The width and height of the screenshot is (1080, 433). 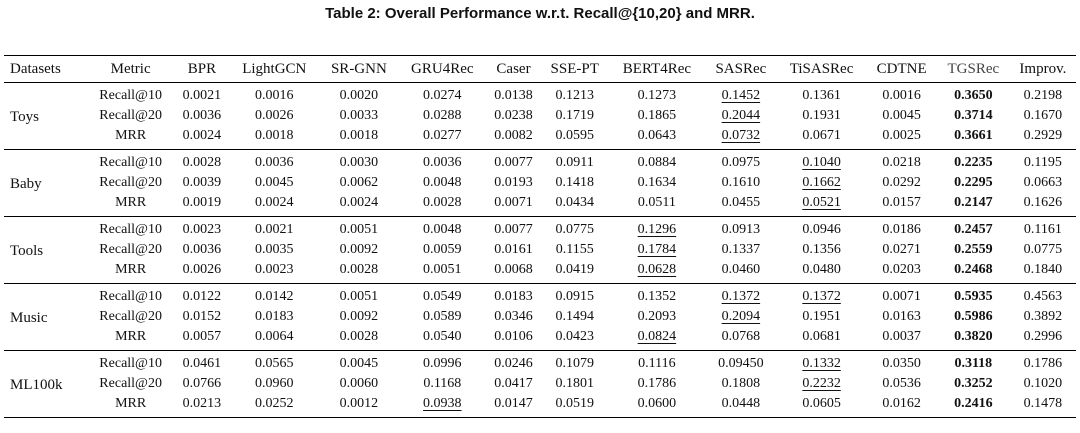 What do you see at coordinates (973, 115) in the screenshot?
I see `table-cell: 0.3714` at bounding box center [973, 115].